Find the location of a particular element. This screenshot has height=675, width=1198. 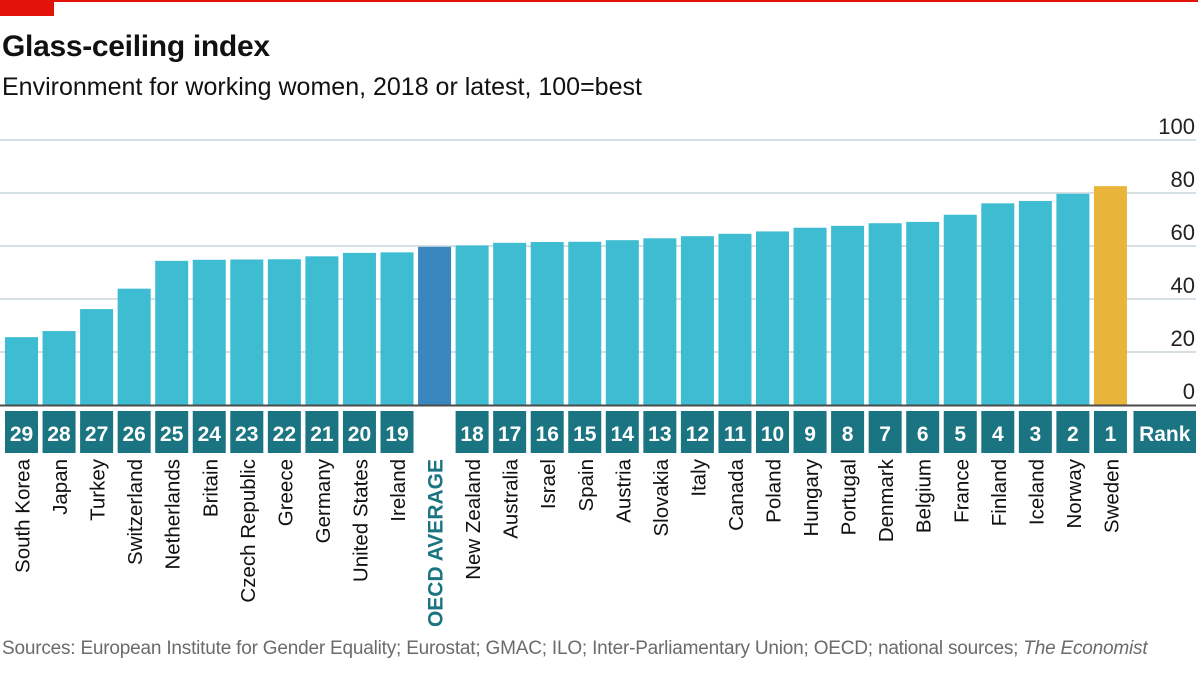

rank-26: 26 is located at coordinates (133, 434).